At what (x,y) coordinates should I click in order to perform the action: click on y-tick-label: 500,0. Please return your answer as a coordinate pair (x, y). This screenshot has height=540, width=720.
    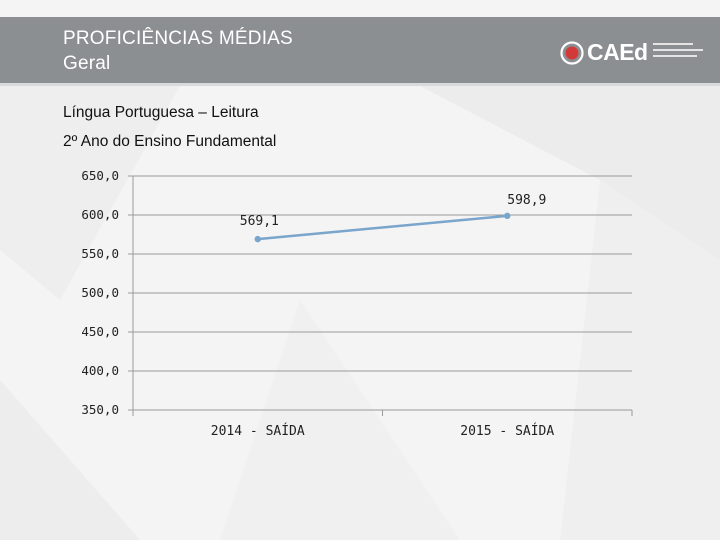
    Looking at the image, I should click on (100, 292).